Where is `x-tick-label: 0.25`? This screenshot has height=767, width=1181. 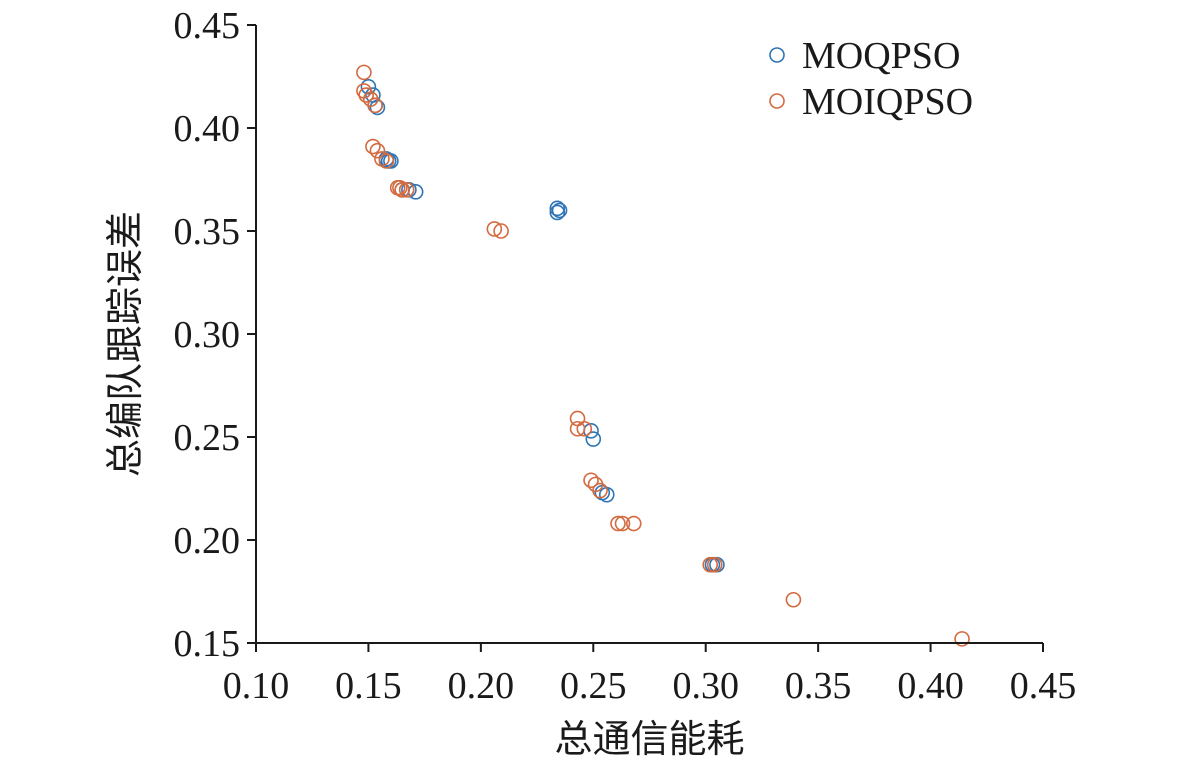 x-tick-label: 0.25 is located at coordinates (593, 686).